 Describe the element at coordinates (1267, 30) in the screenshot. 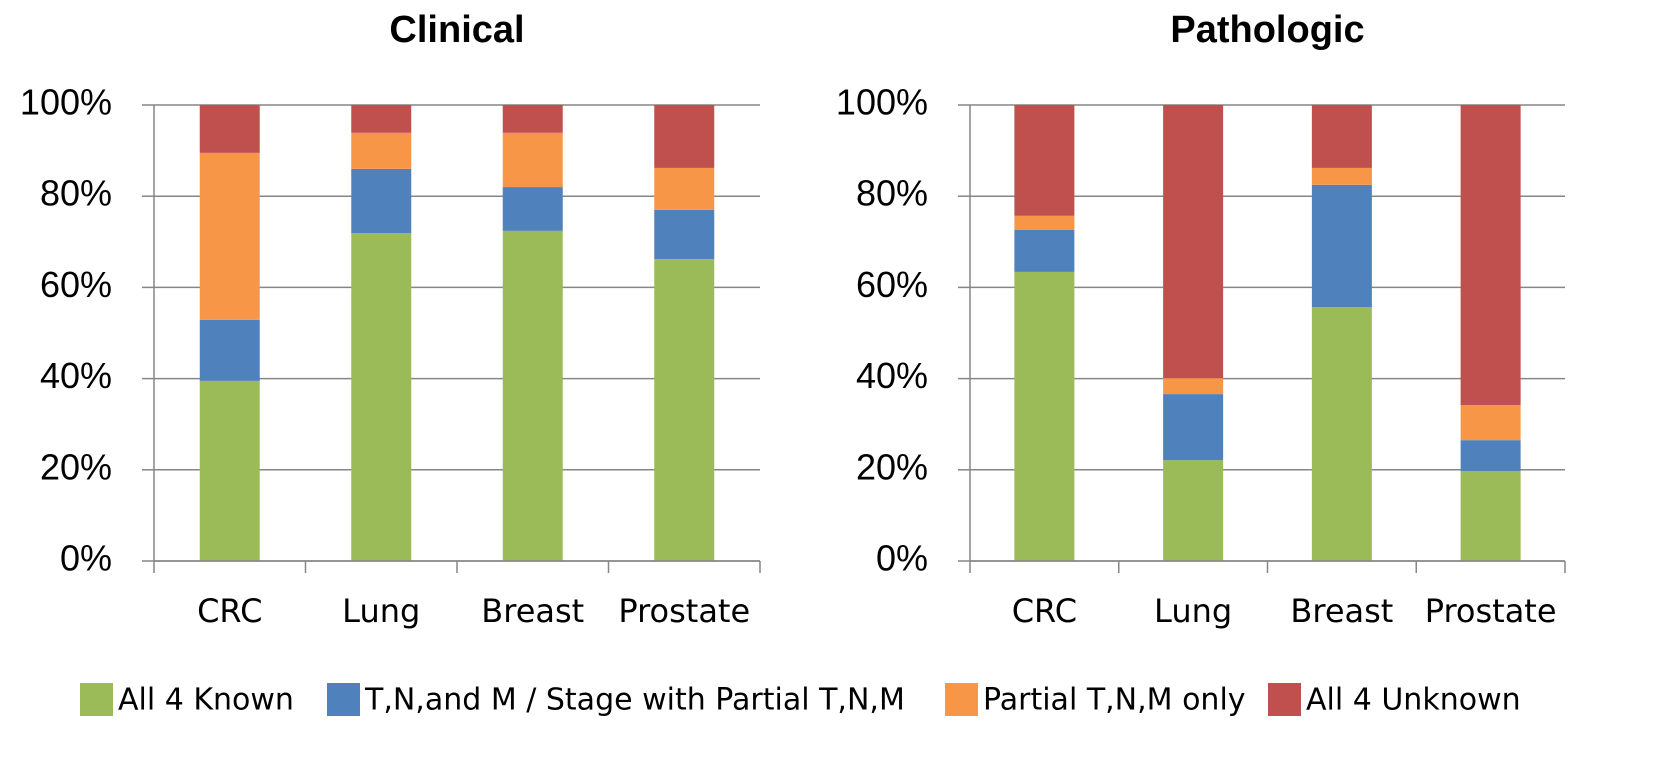

I see `chart-title: Pathologic` at that location.